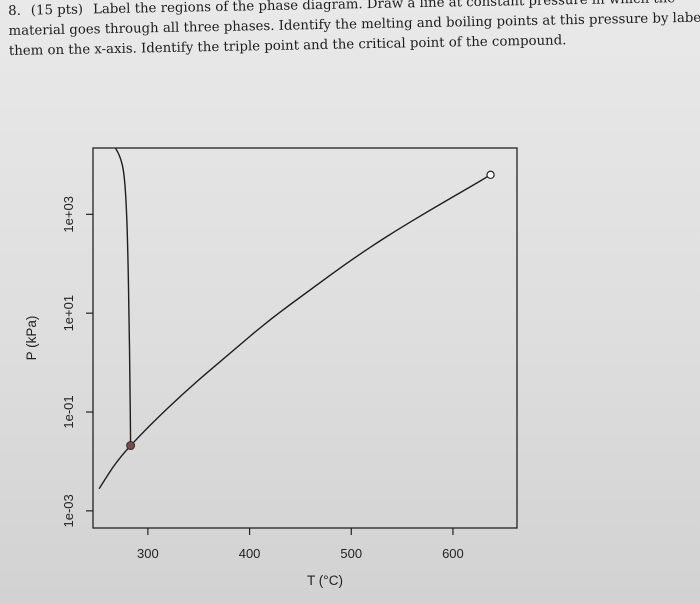 Image resolution: width=700 pixels, height=603 pixels. Describe the element at coordinates (351, 553) in the screenshot. I see `x-tick-label-500: 500` at that location.